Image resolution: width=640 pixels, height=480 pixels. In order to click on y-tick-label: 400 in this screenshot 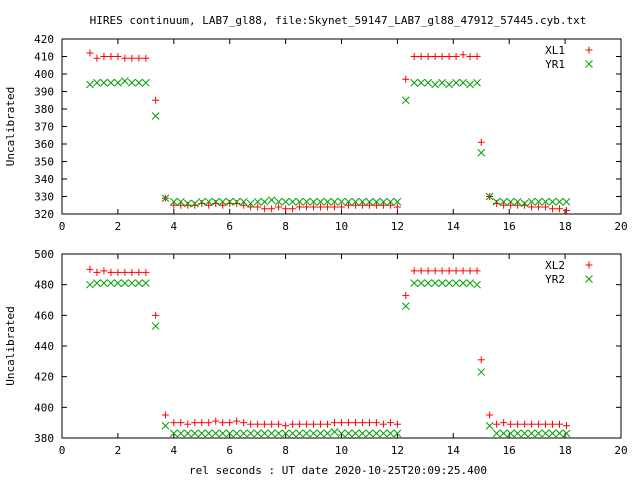, I will do `click(44, 74)`.